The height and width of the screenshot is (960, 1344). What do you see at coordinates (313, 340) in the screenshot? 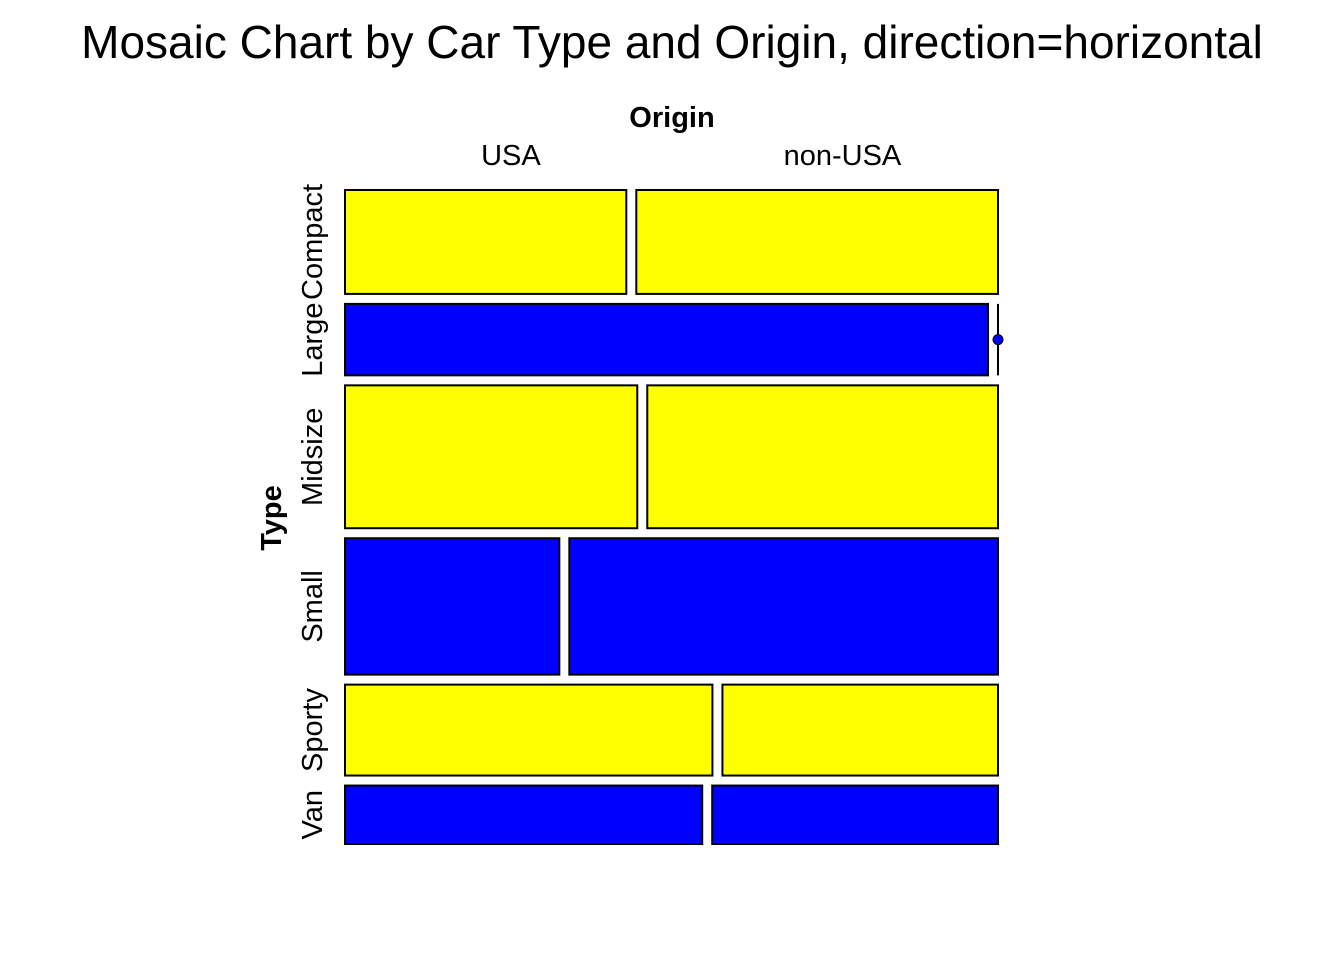
I see `y-tick-label-large: Large` at bounding box center [313, 340].